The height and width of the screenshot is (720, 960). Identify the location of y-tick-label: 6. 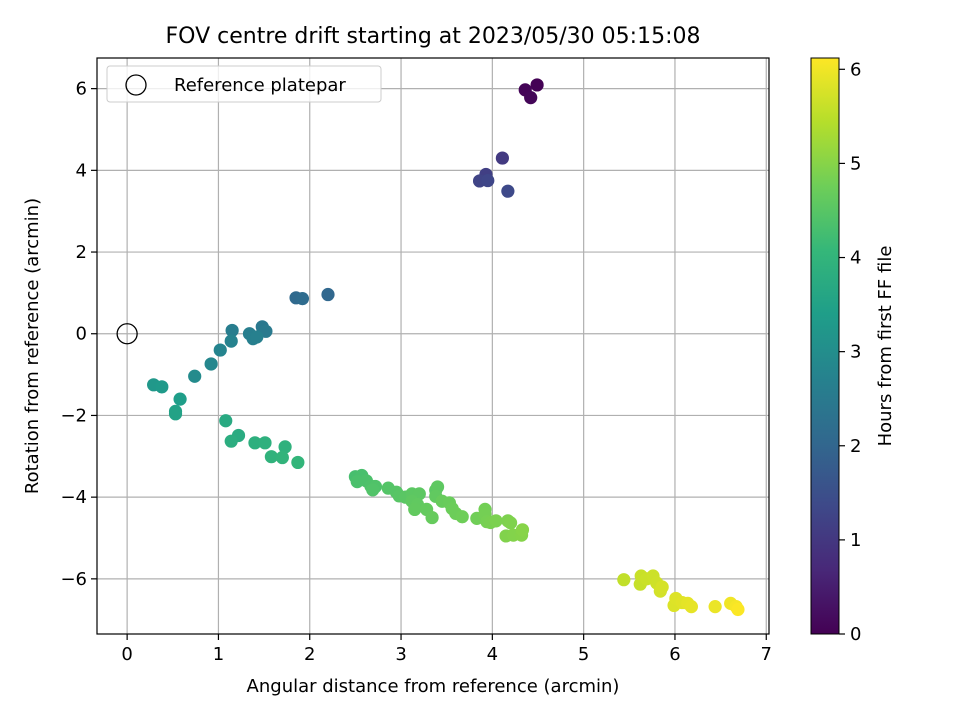
(81, 89).